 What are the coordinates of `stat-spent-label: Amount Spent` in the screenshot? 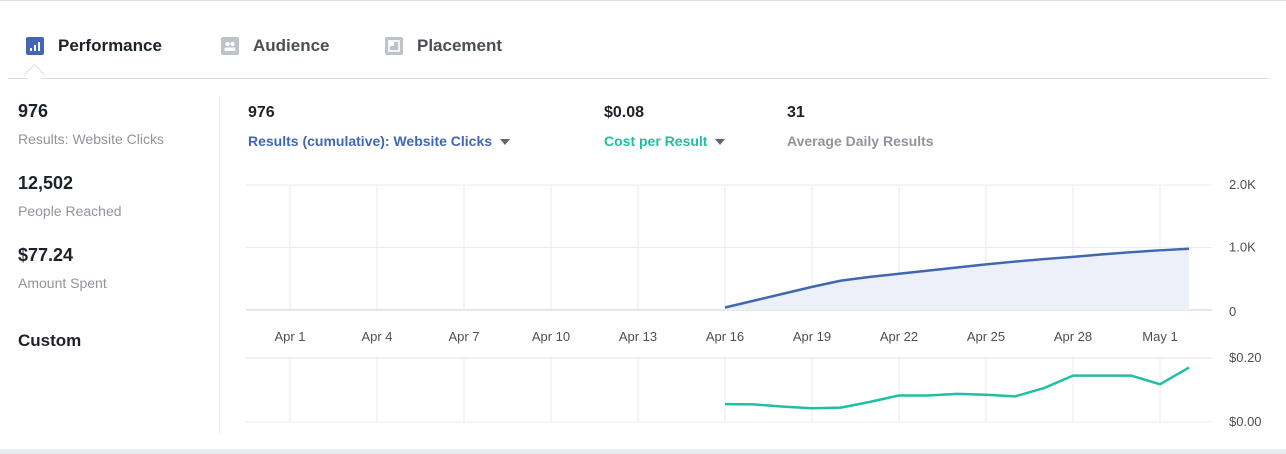 It's located at (62, 283).